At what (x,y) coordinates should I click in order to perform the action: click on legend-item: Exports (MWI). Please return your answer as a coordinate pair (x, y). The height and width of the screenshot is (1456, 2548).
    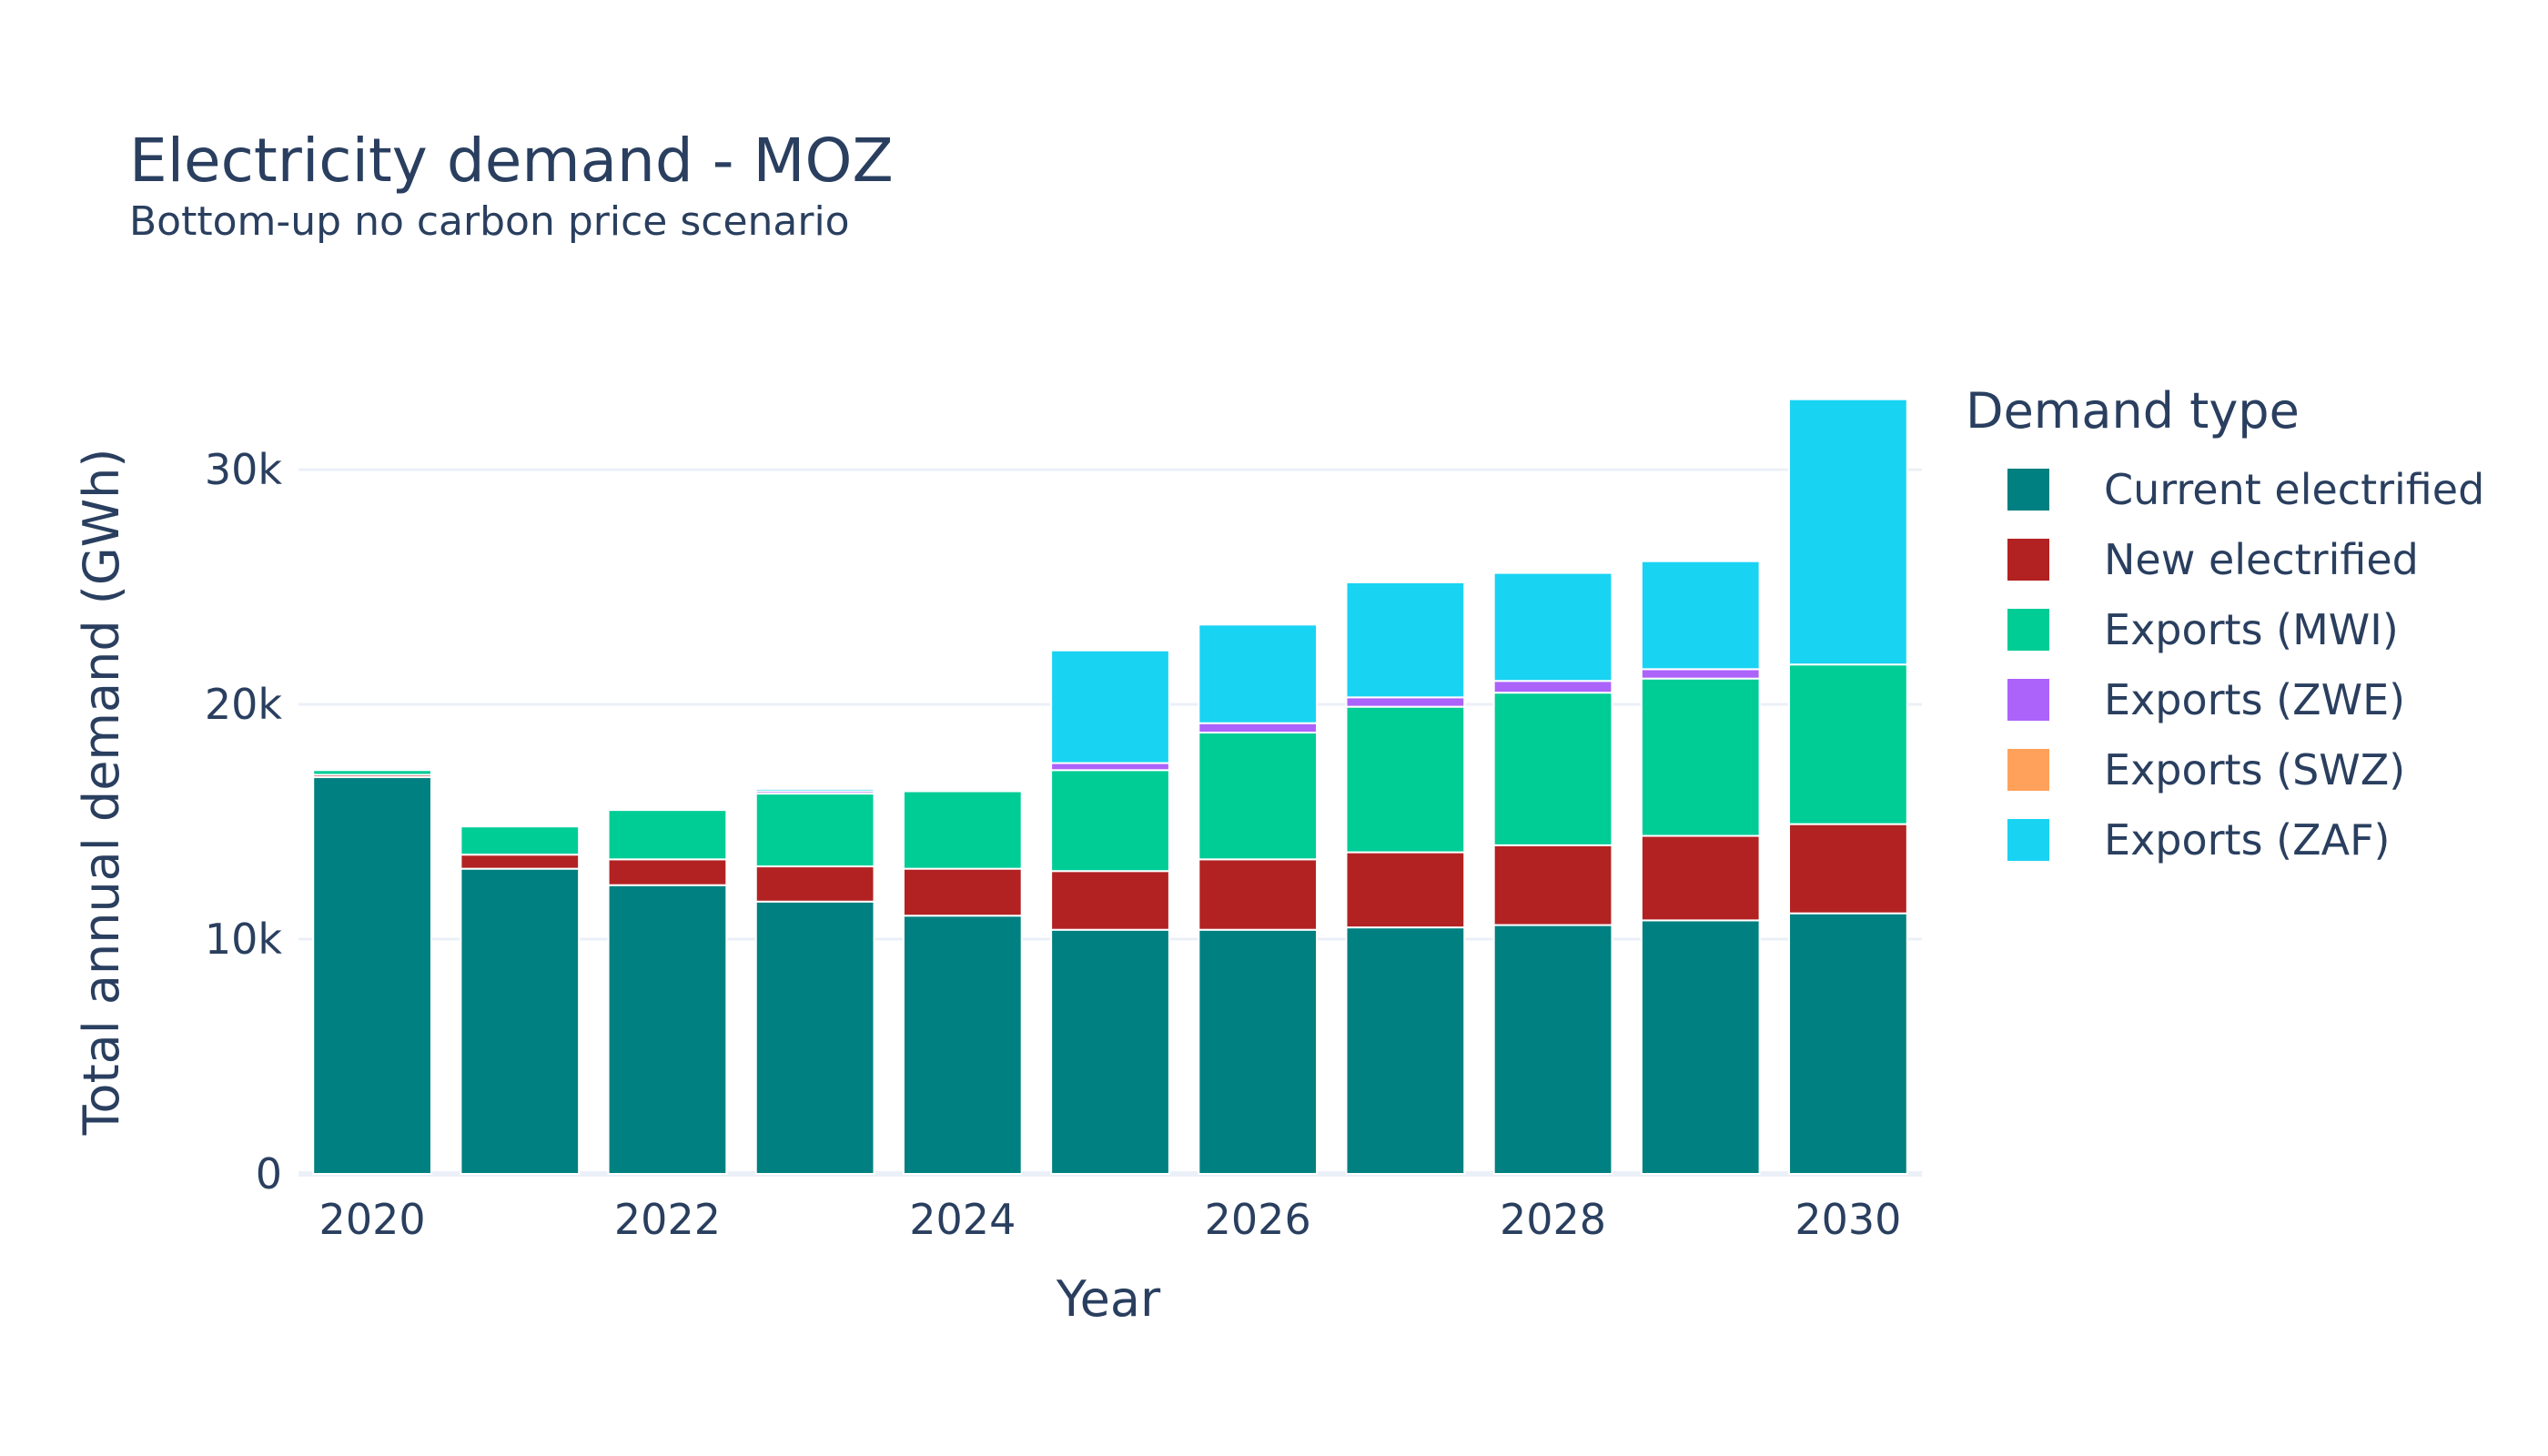
    Looking at the image, I should click on (2245, 629).